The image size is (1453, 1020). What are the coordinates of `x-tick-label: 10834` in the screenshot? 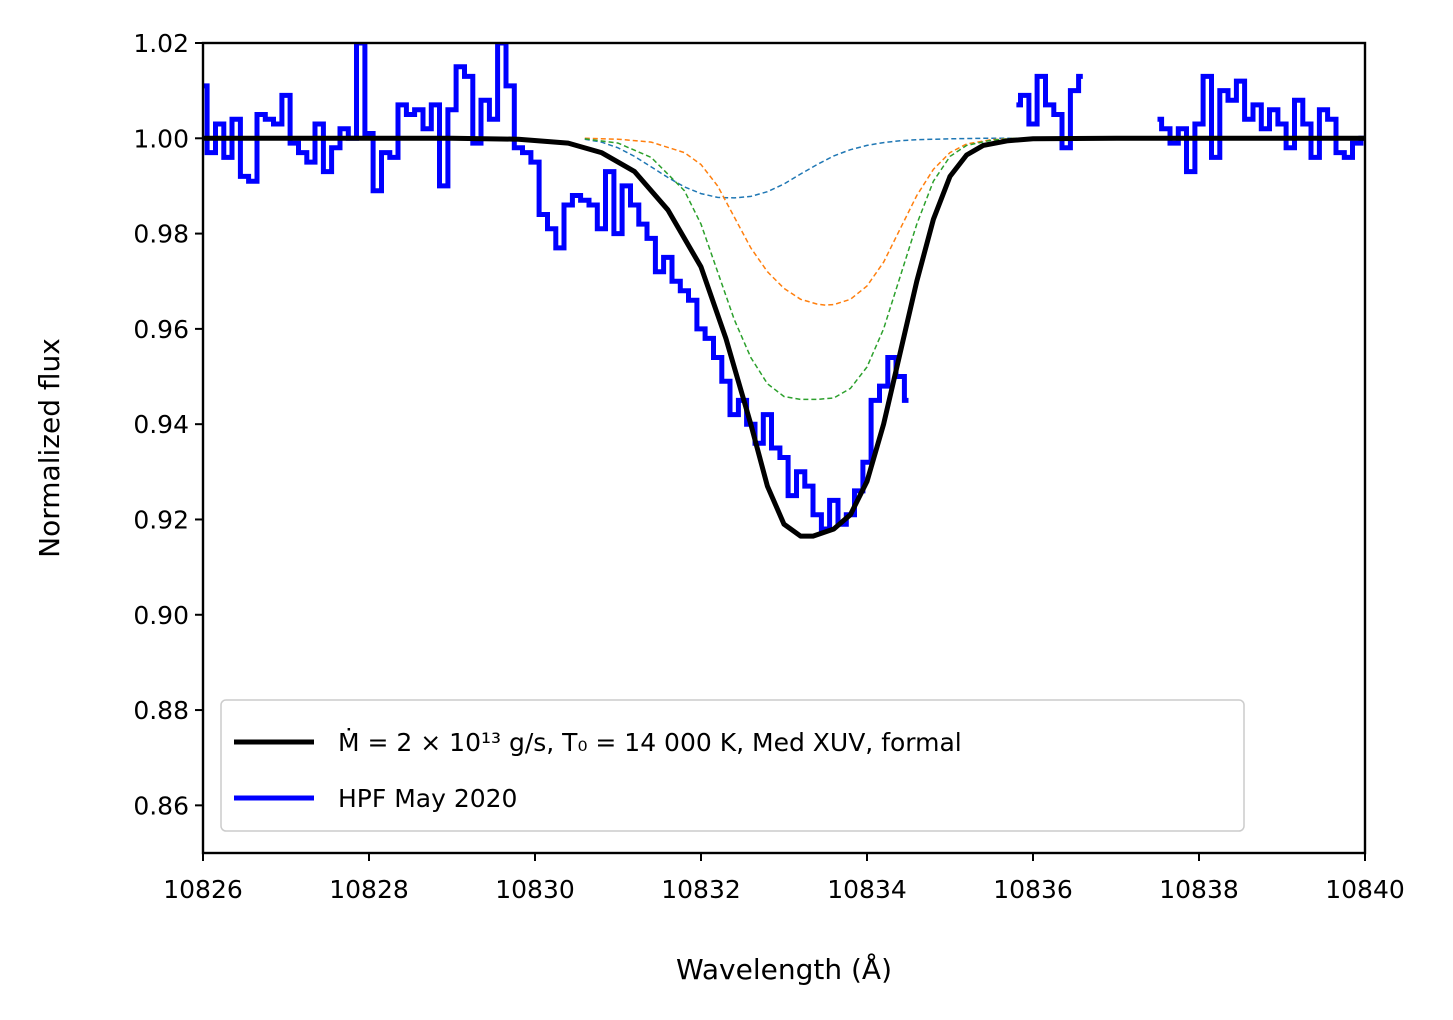 It's located at (867, 889).